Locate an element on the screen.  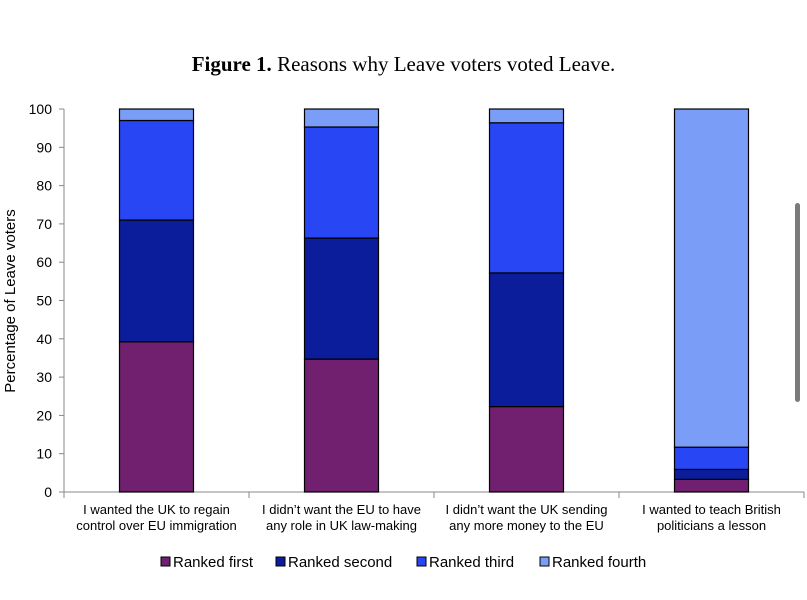
y-tick-label: 50 is located at coordinates (44, 301).